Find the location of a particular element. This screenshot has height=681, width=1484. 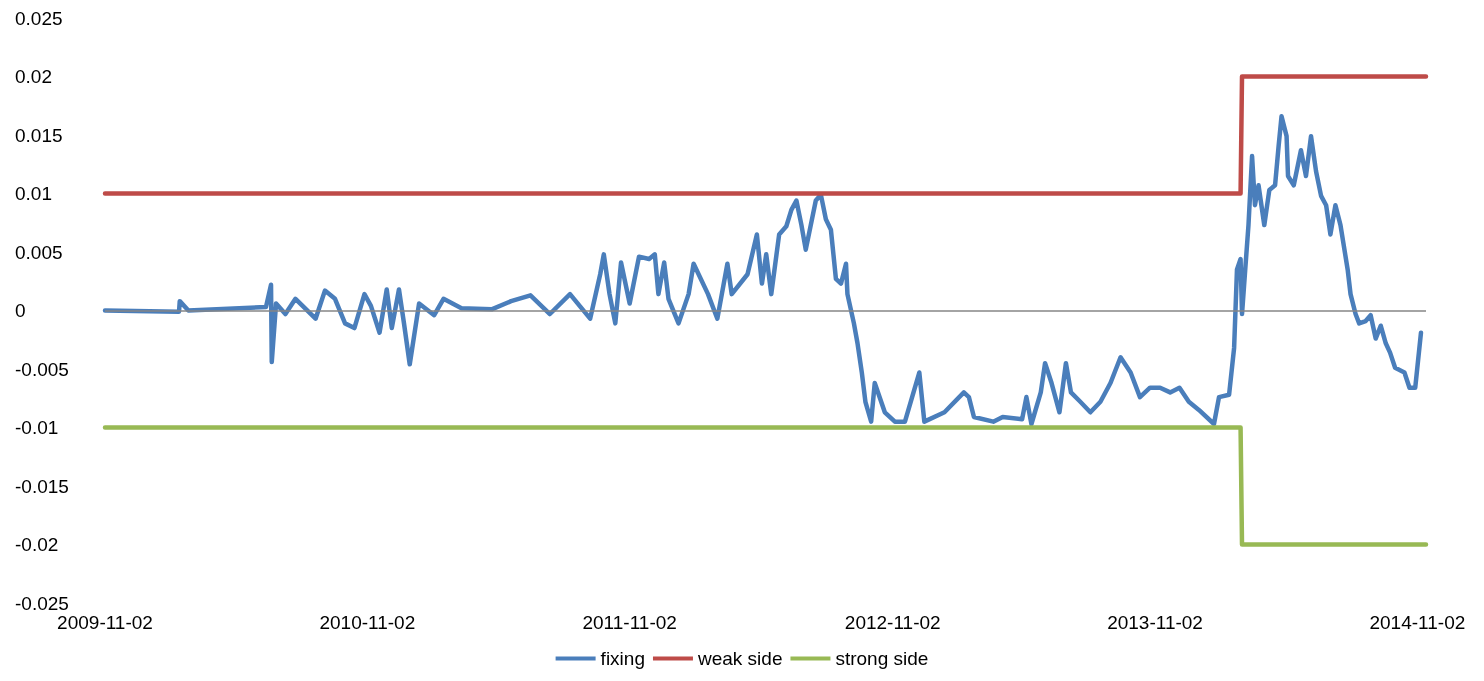

y-tick-label: 0 is located at coordinates (20, 310).